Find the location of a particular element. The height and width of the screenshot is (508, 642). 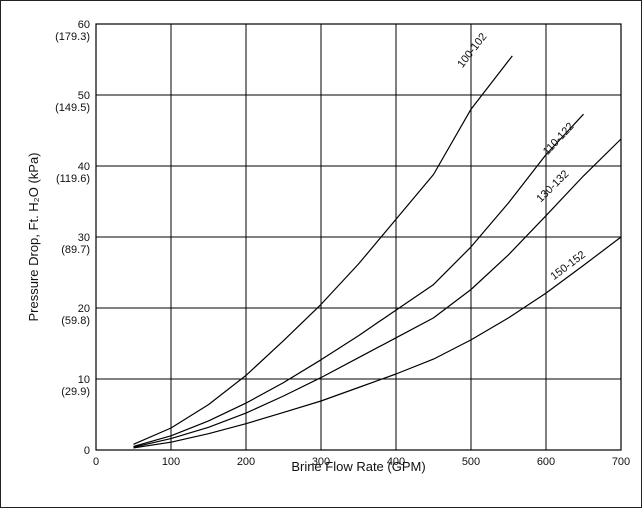

y-tick-label: 50 is located at coordinates (84, 96).